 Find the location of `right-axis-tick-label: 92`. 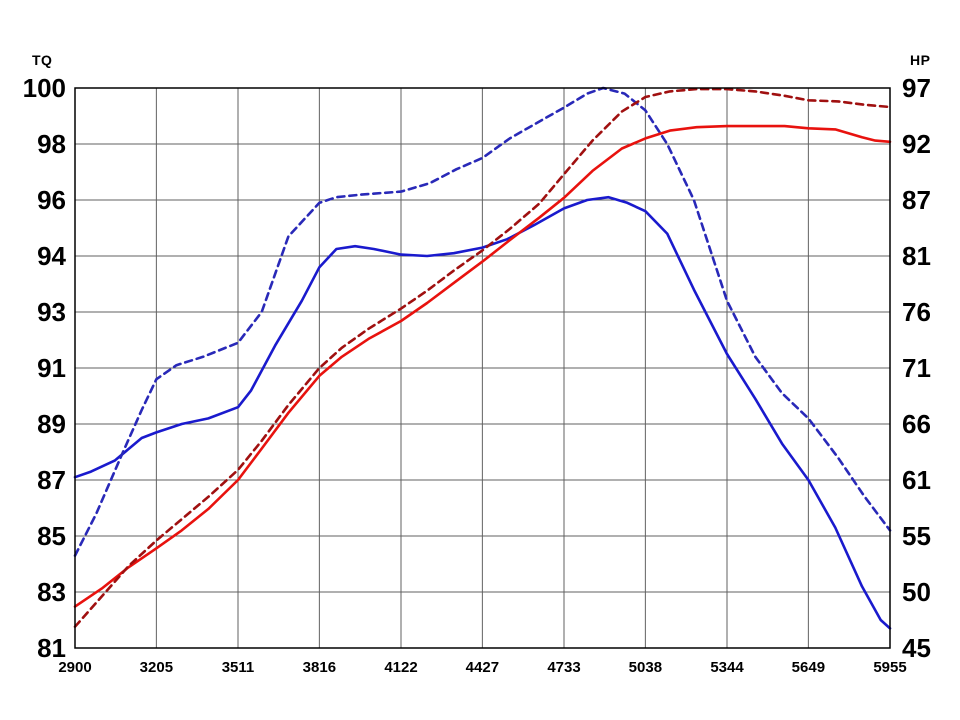

right-axis-tick-label: 92 is located at coordinates (916, 144).